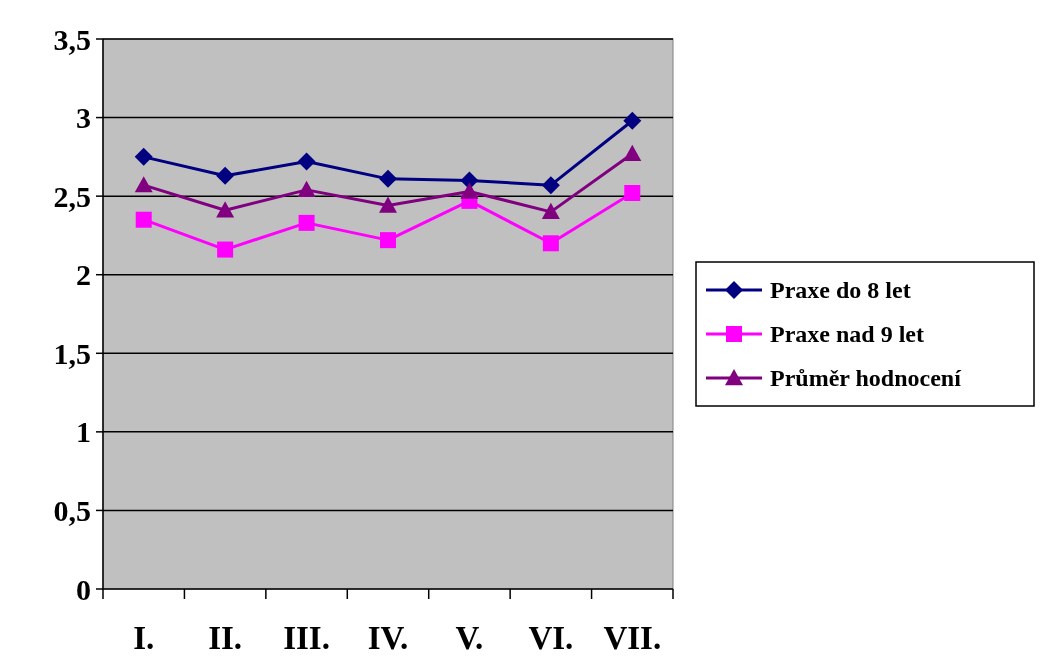 The image size is (1046, 658). I want to click on x-tick-label: VII., so click(632, 638).